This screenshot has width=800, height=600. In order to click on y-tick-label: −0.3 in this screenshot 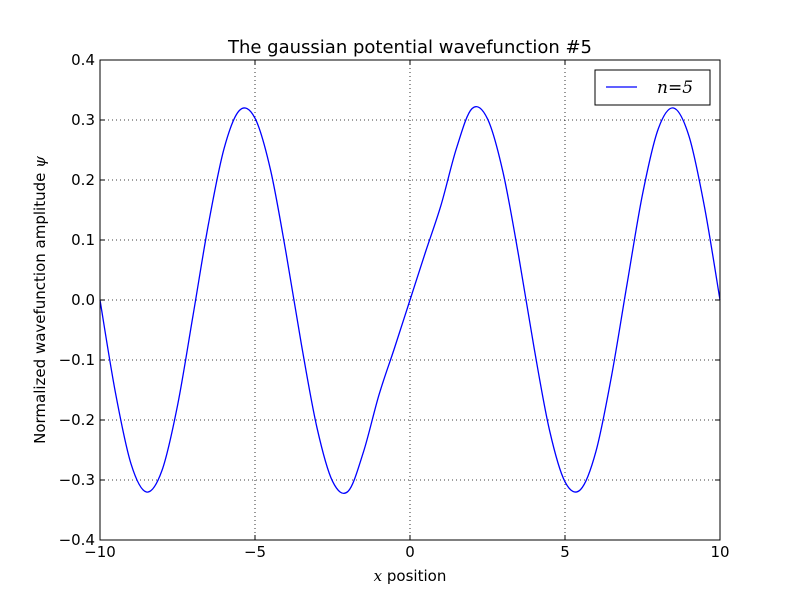, I will do `click(77, 480)`.